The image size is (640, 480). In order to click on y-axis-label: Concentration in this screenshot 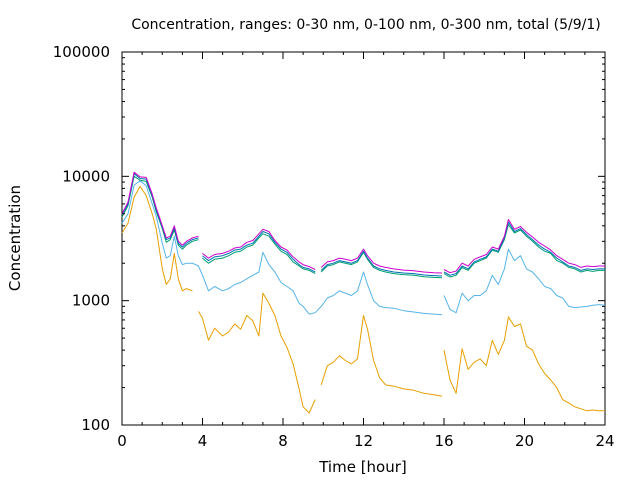, I will do `click(15, 238)`.